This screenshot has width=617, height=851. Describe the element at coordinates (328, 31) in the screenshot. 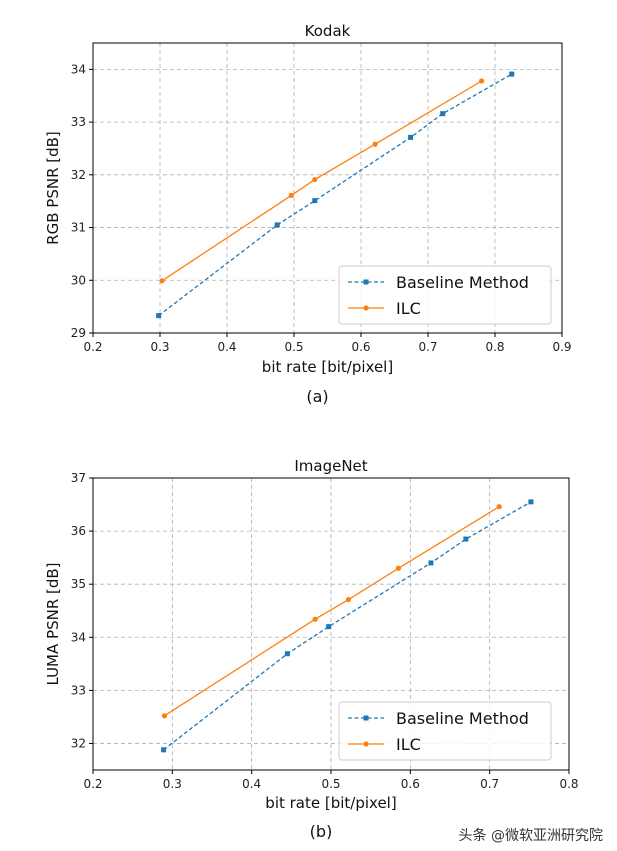

I see `chart-title: Kodak` at that location.